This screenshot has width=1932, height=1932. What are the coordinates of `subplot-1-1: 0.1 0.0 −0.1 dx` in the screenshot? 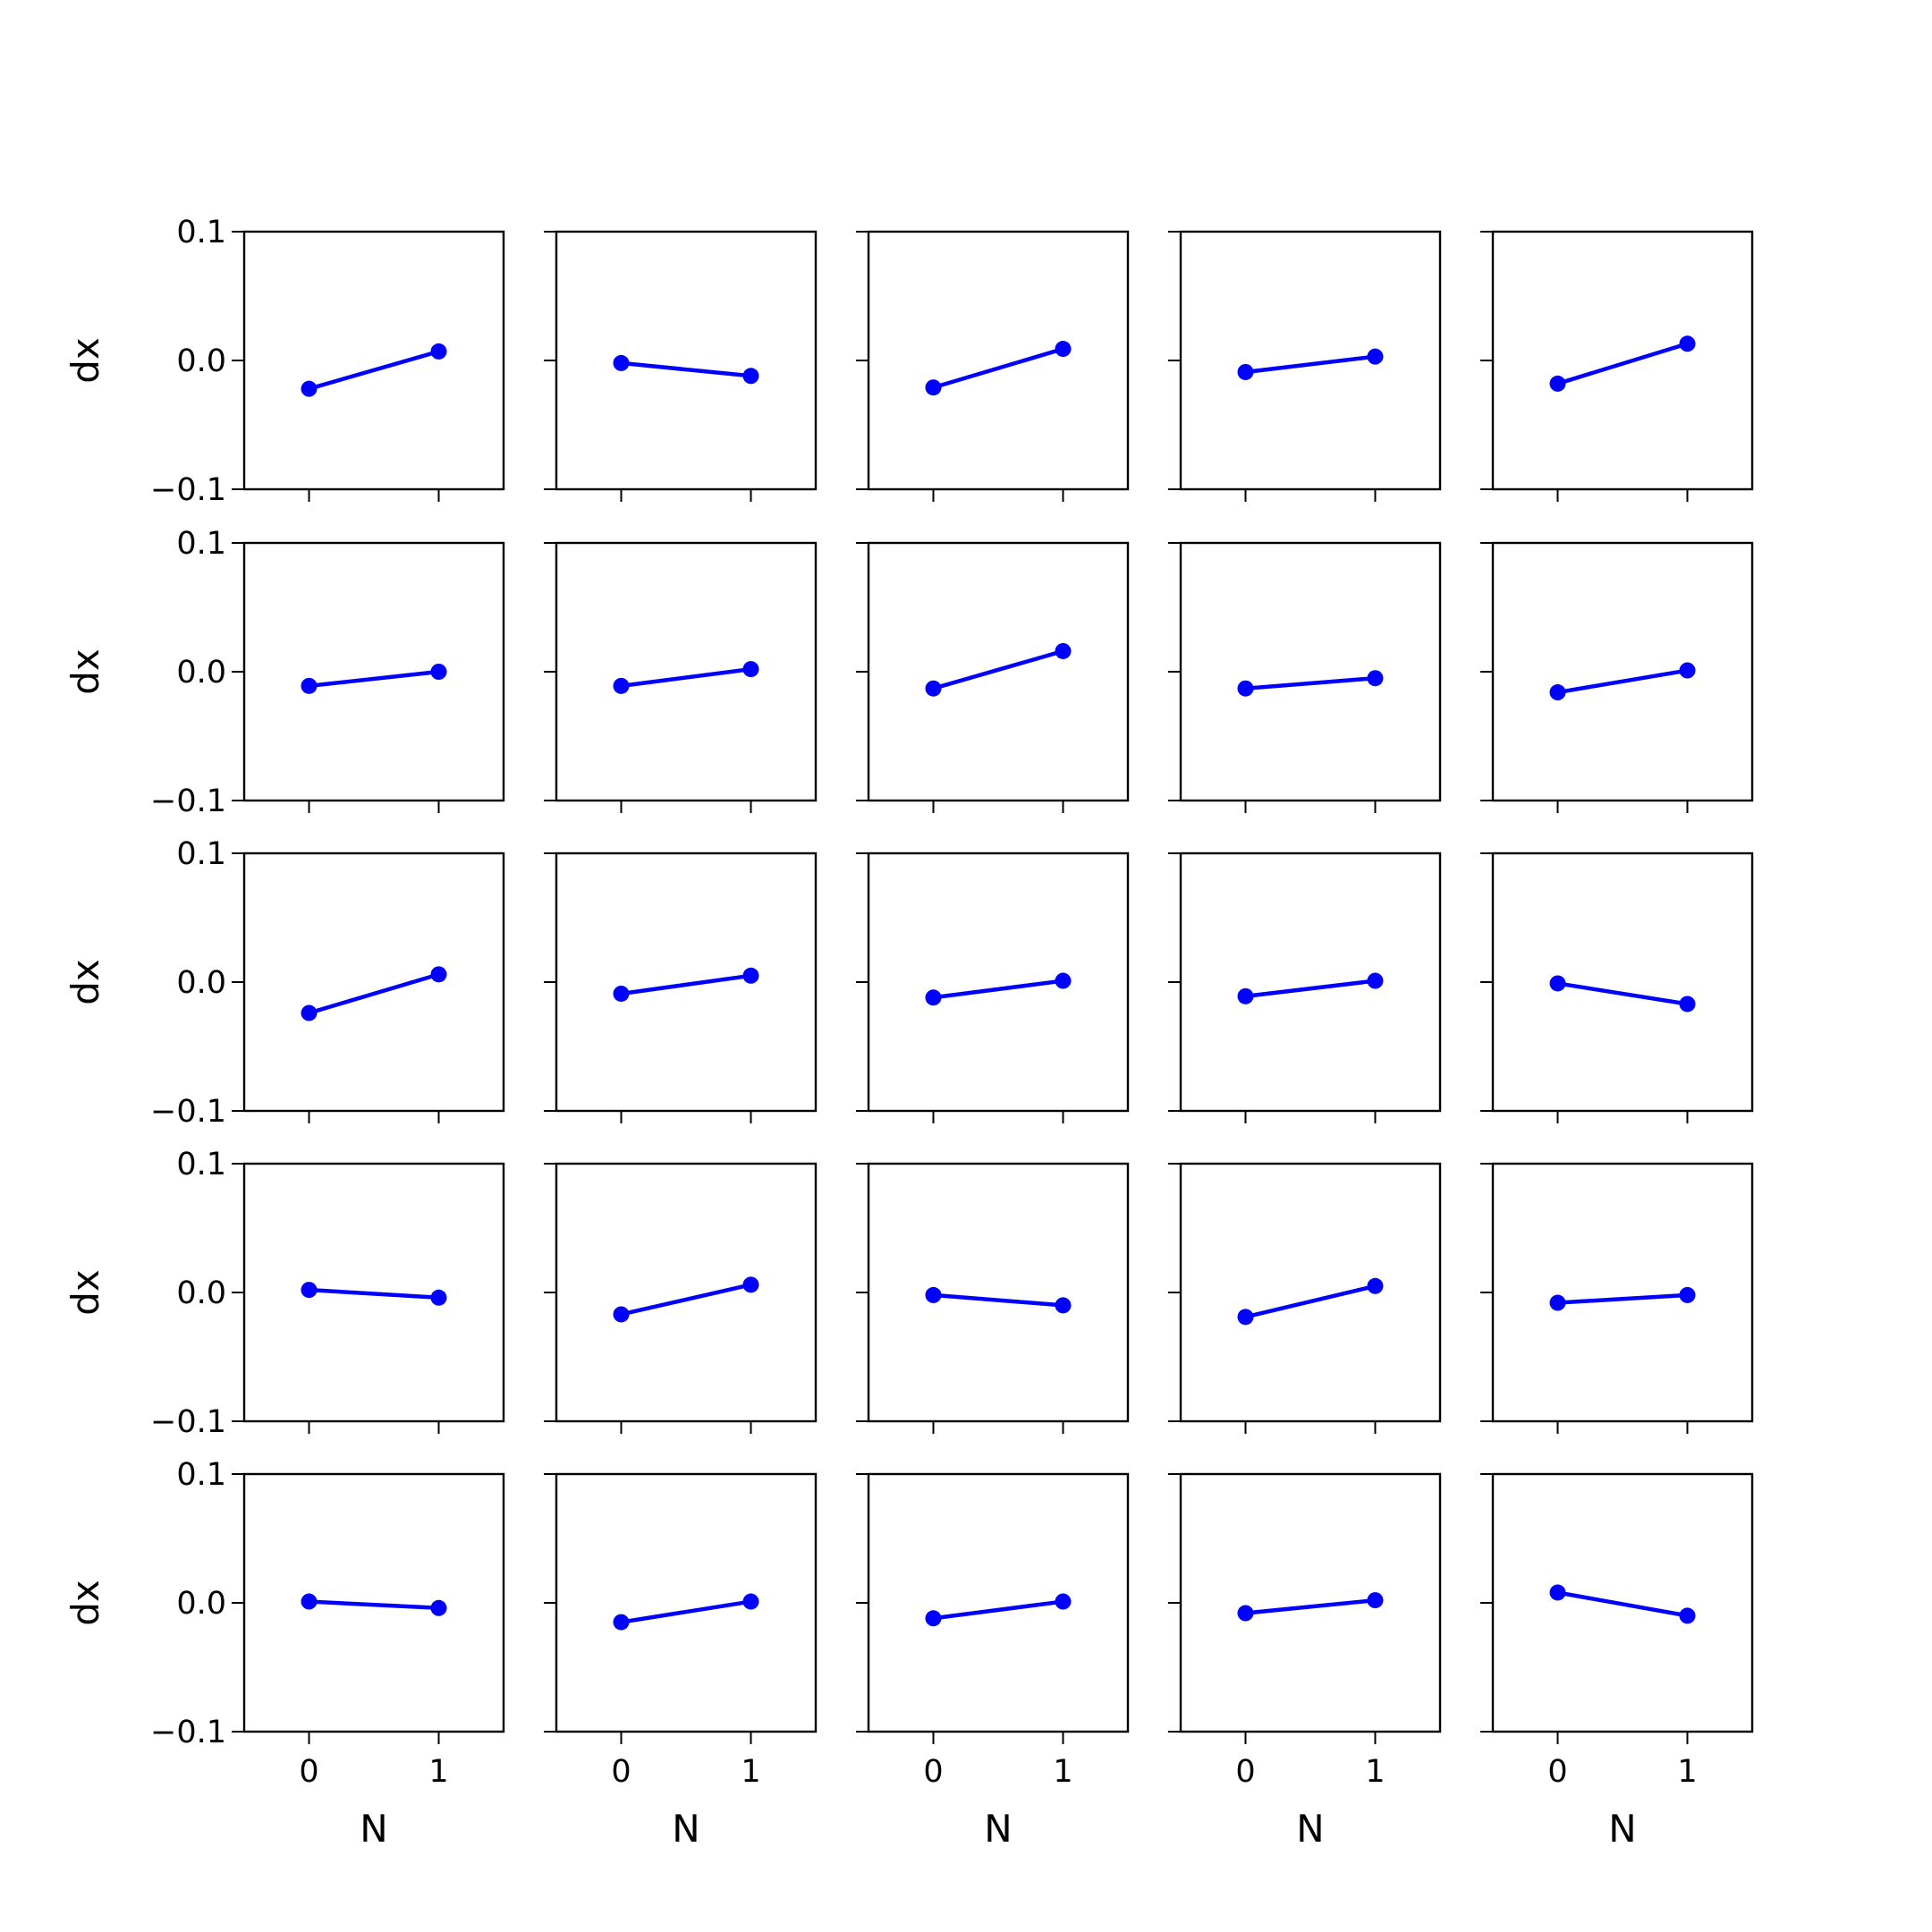 It's located at (284, 361).